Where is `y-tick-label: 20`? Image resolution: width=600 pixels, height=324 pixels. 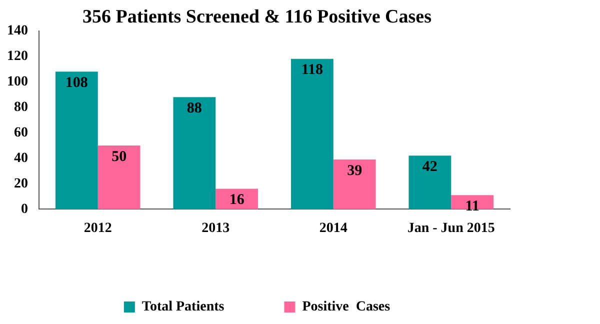 y-tick-label: 20 is located at coordinates (21, 184).